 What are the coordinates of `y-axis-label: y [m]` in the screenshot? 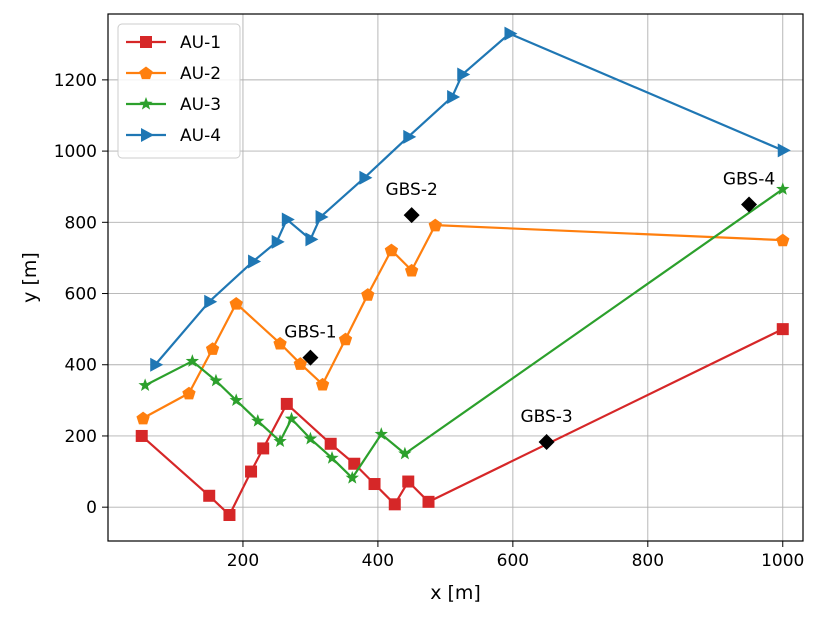 It's located at (30, 277).